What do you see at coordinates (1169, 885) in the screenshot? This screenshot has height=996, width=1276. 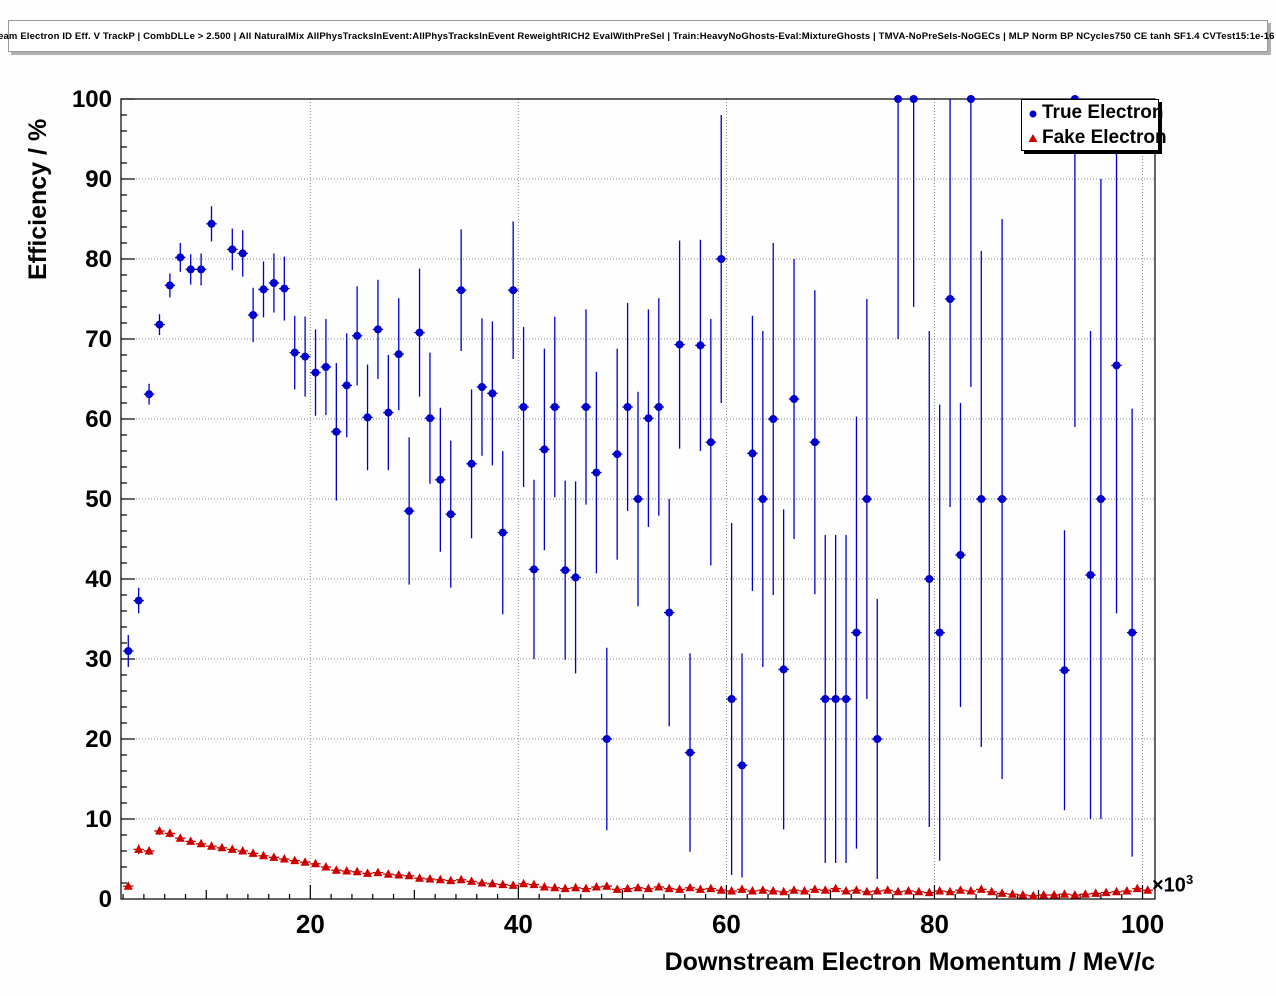 I see `x-axis-multiplier-base: ×10` at bounding box center [1169, 885].